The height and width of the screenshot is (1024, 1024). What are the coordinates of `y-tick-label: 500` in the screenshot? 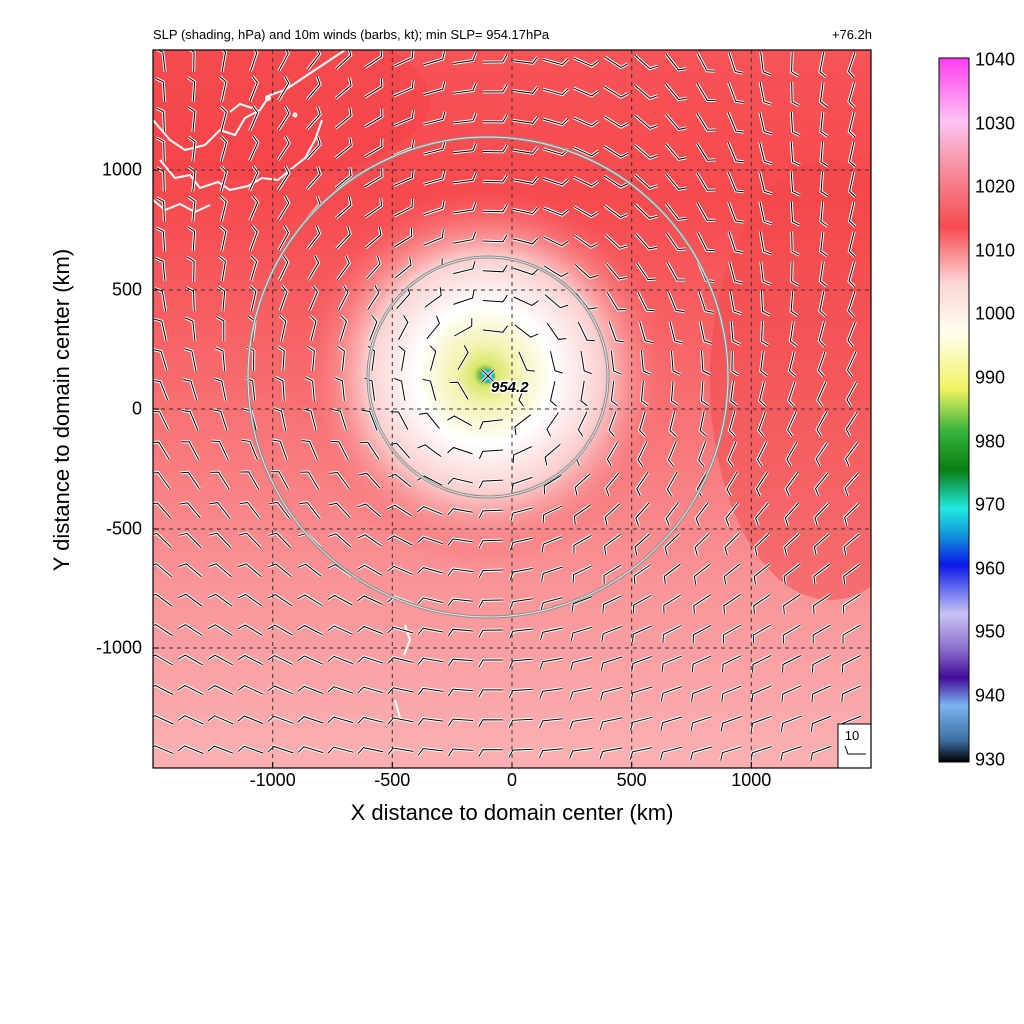 It's located at (126, 289).